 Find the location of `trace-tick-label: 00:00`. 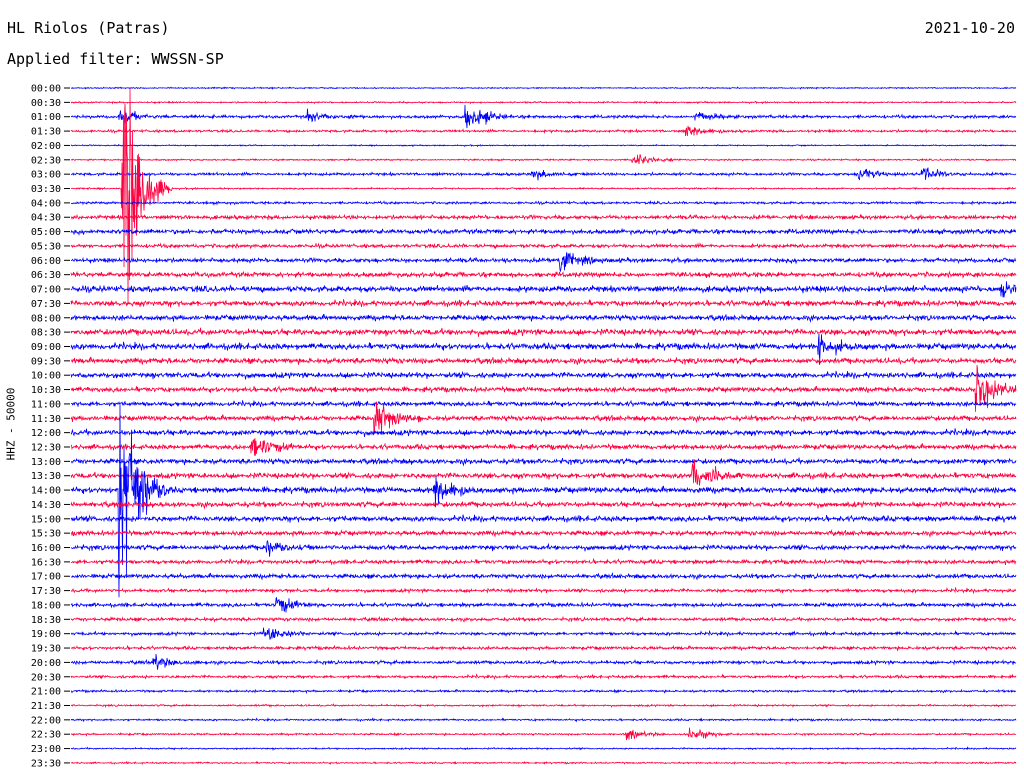

trace-tick-label: 00:00 is located at coordinates (46, 89).